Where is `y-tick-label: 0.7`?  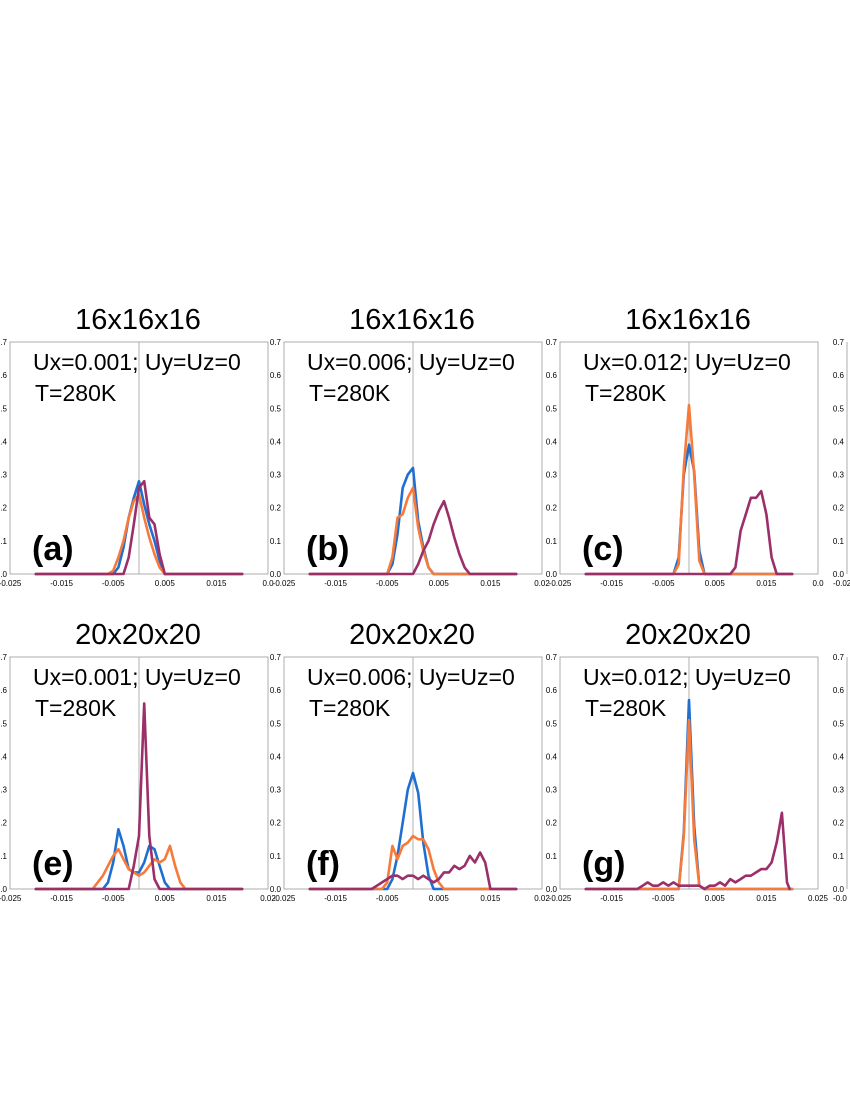 y-tick-label: 0.7 is located at coordinates (839, 342).